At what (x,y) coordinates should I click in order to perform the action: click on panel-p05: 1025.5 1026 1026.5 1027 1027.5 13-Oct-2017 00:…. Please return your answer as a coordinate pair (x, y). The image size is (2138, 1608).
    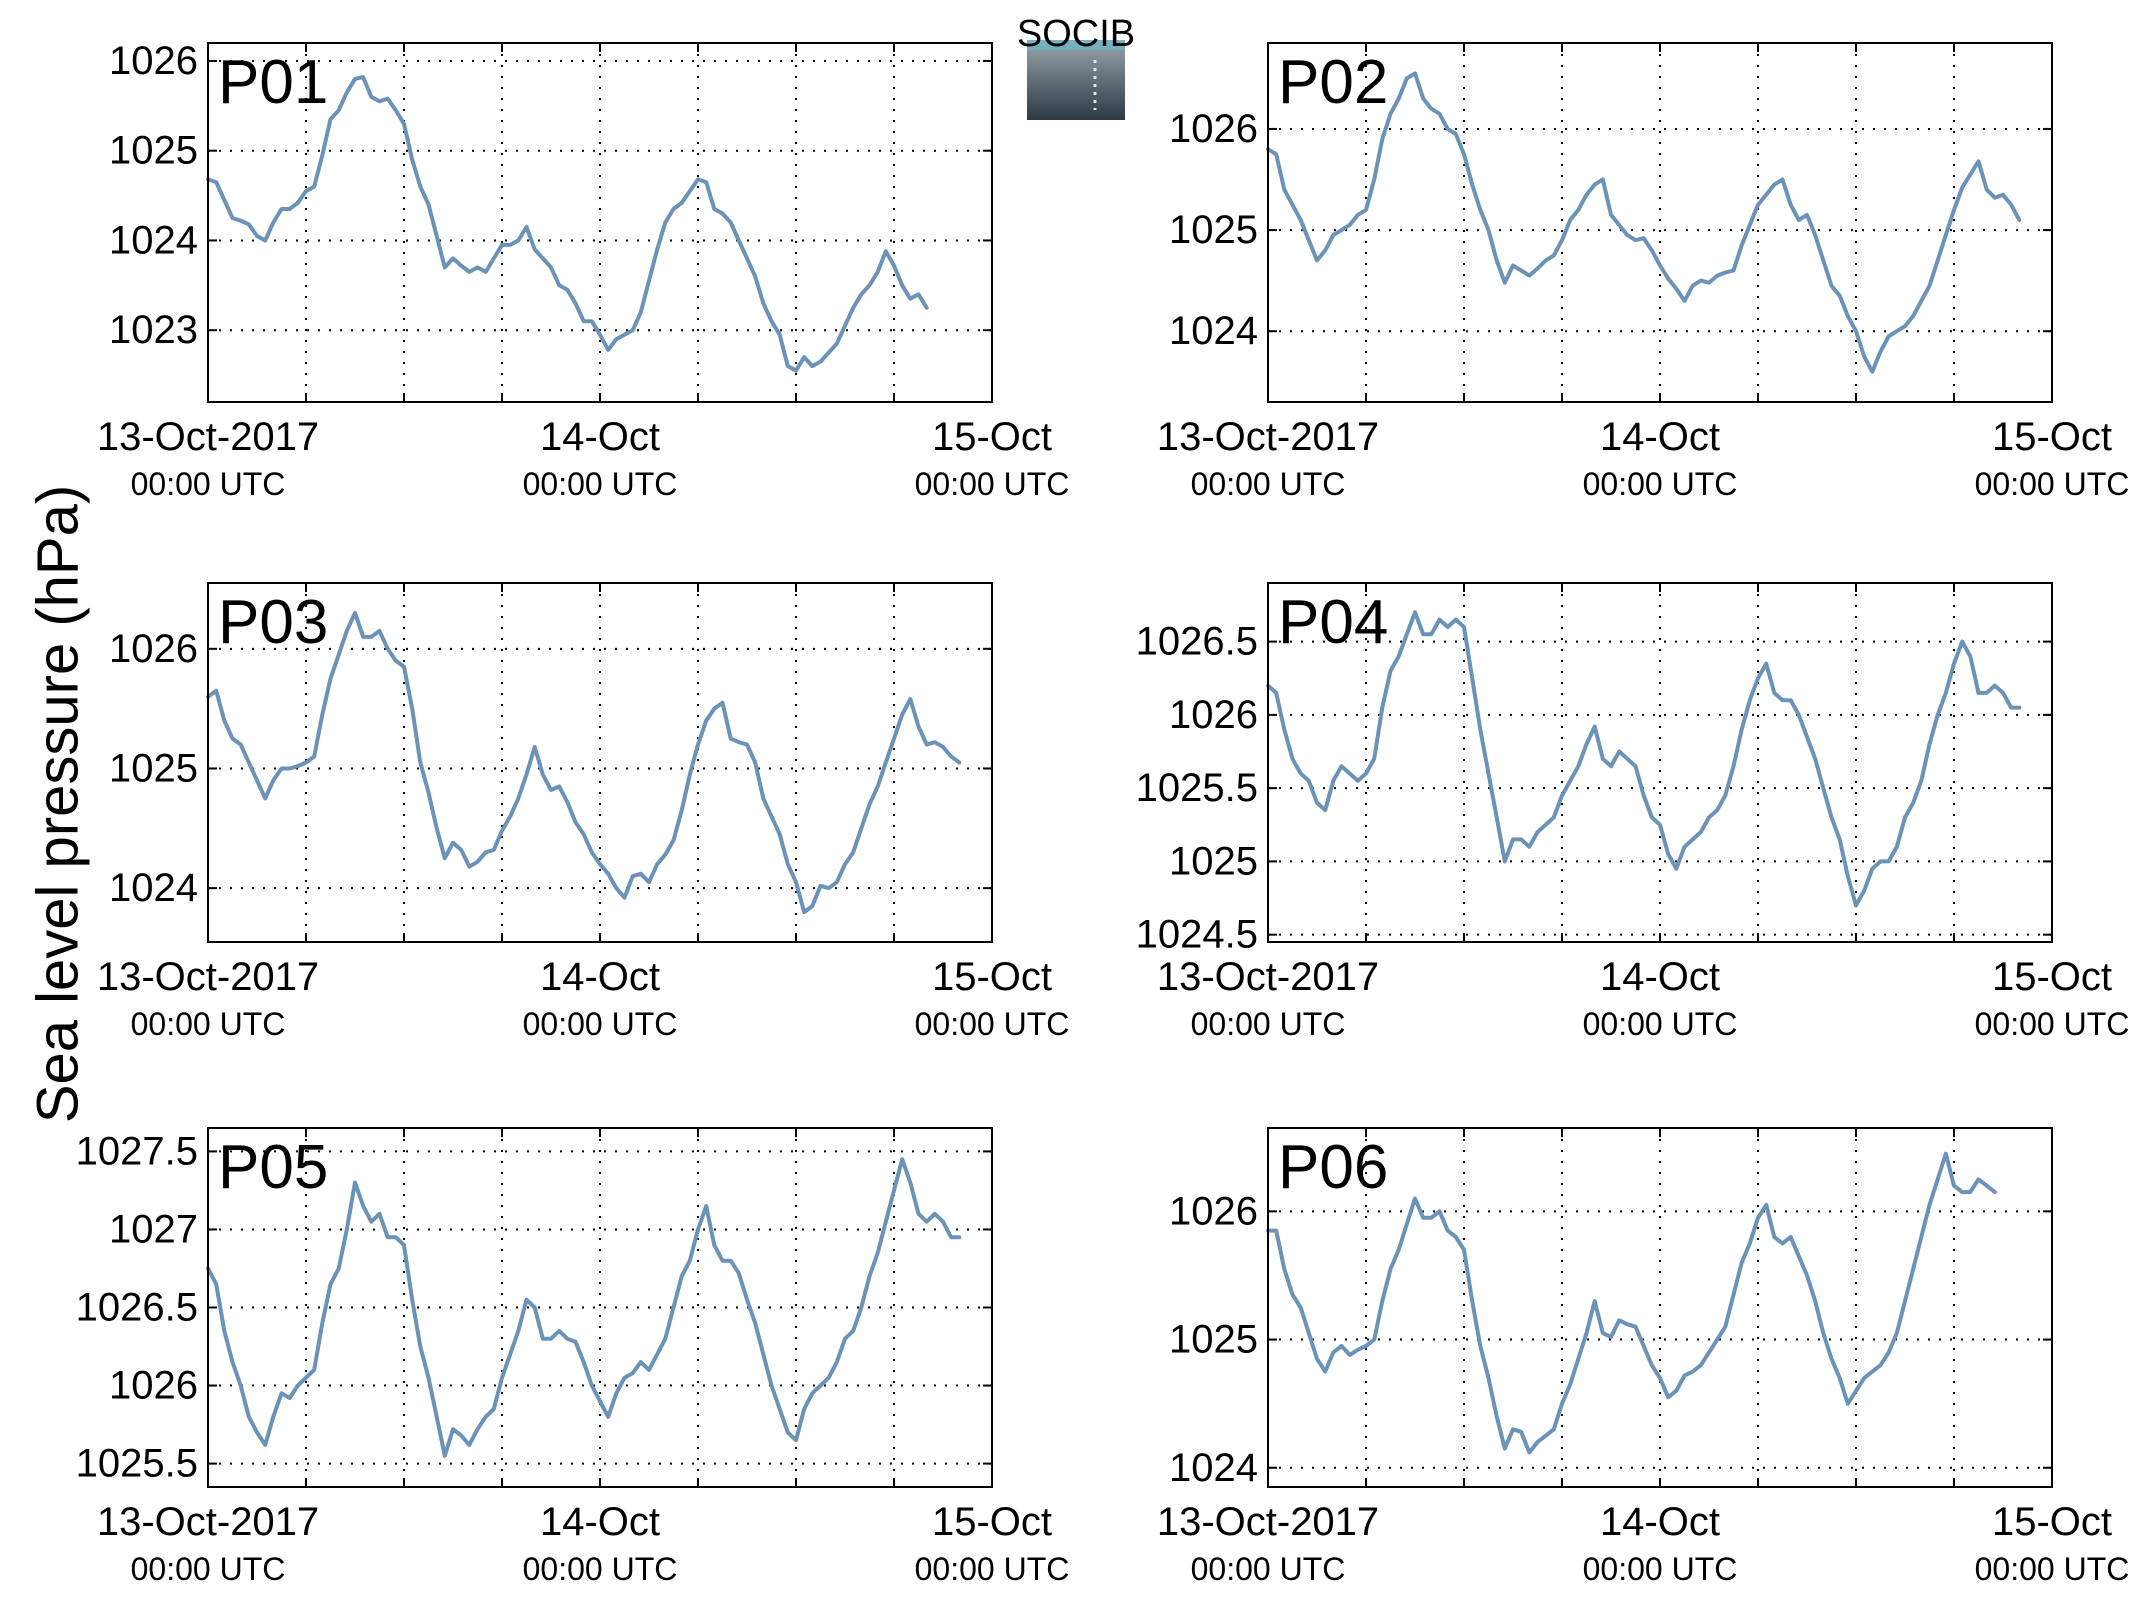
    Looking at the image, I should click on (573, 1357).